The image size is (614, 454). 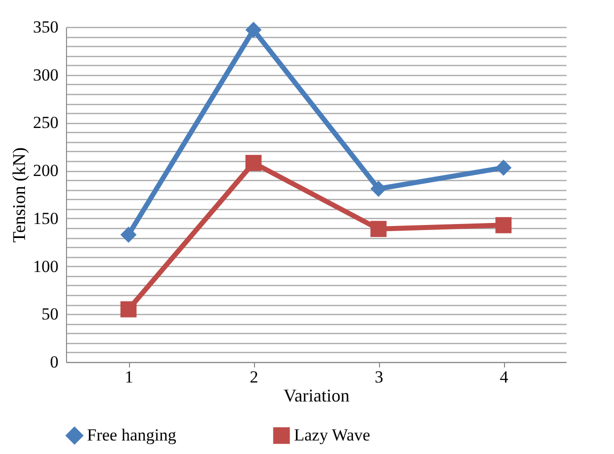 What do you see at coordinates (45, 170) in the screenshot?
I see `y-tick-label: 200` at bounding box center [45, 170].